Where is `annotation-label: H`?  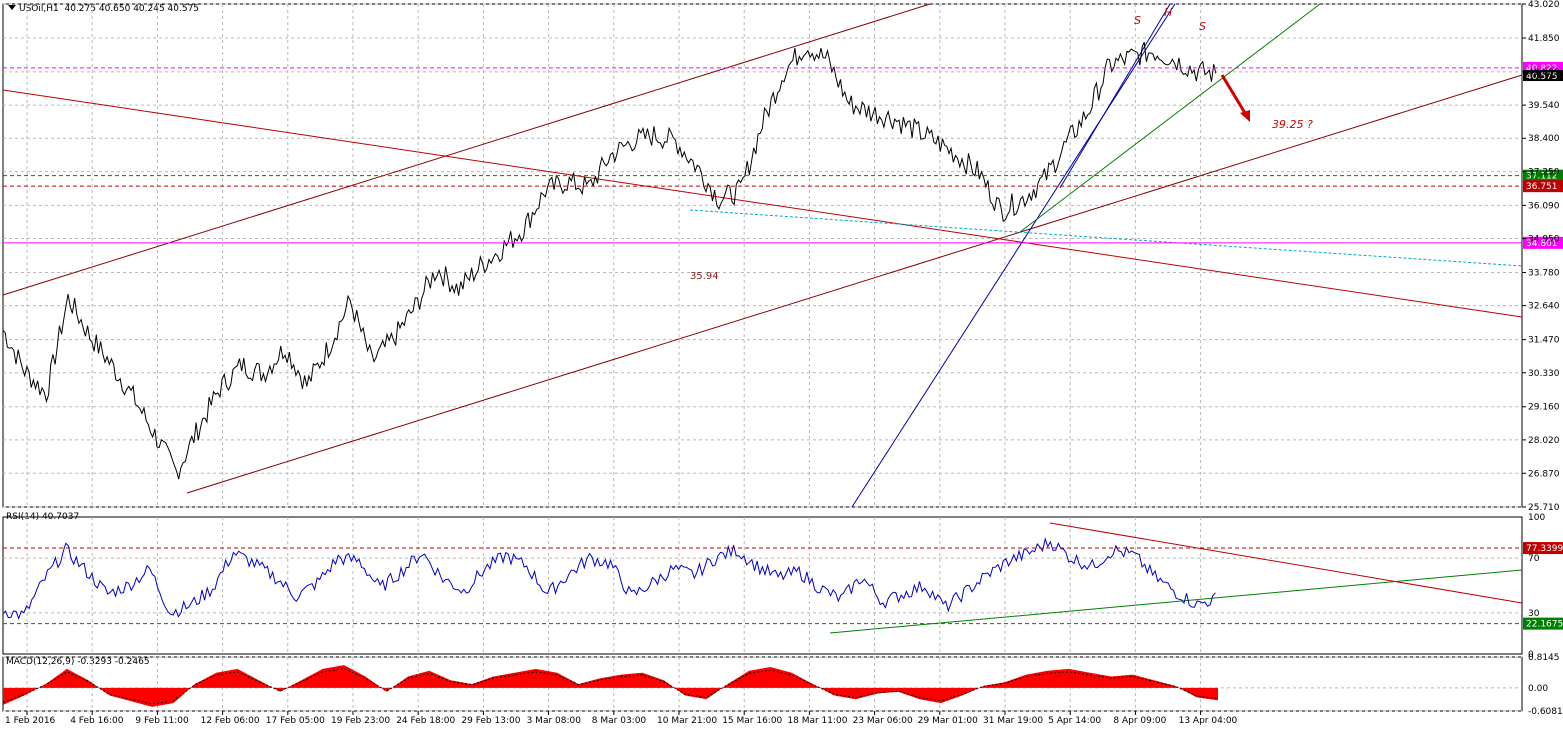
annotation-label: H is located at coordinates (1168, 12).